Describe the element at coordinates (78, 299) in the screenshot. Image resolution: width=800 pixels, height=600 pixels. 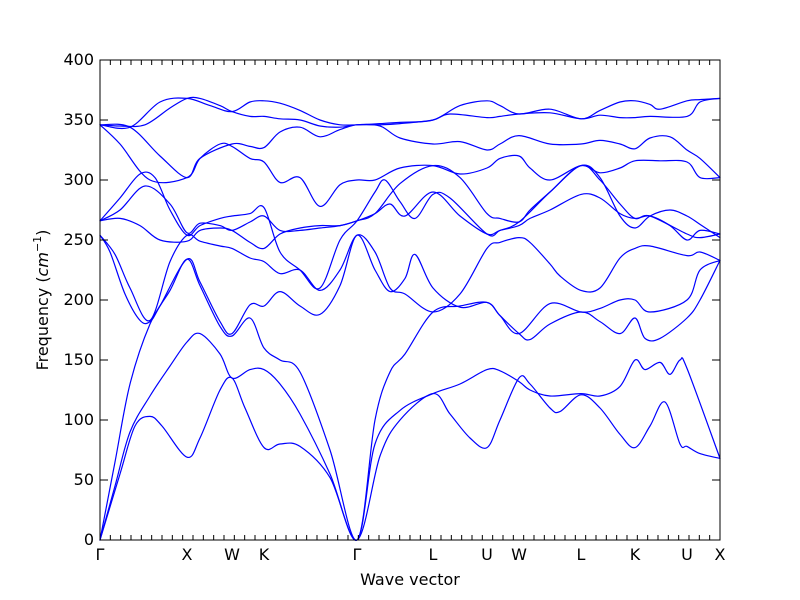
I see `y-tick-label: 200` at that location.